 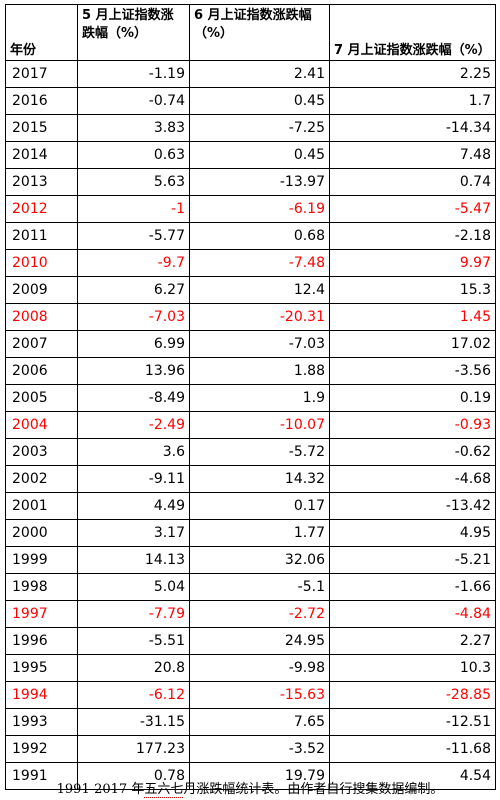 I want to click on may-cell: -2.49, so click(x=133, y=425).